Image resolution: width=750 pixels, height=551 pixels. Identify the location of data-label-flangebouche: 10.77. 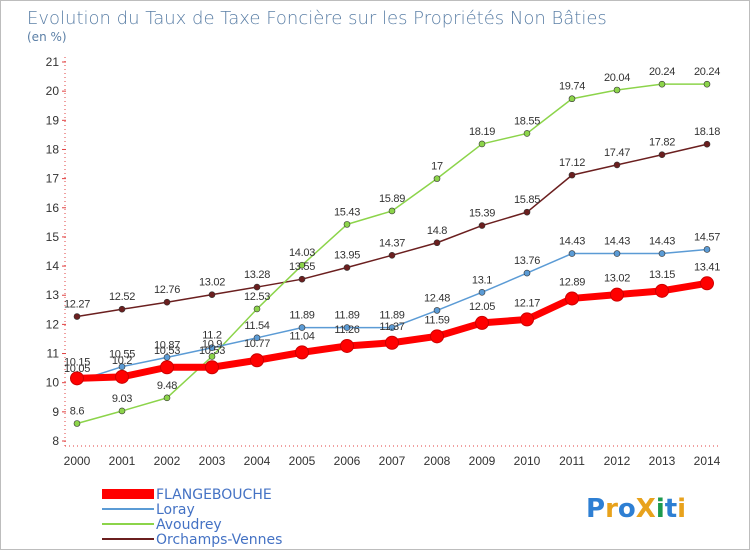
(257, 344).